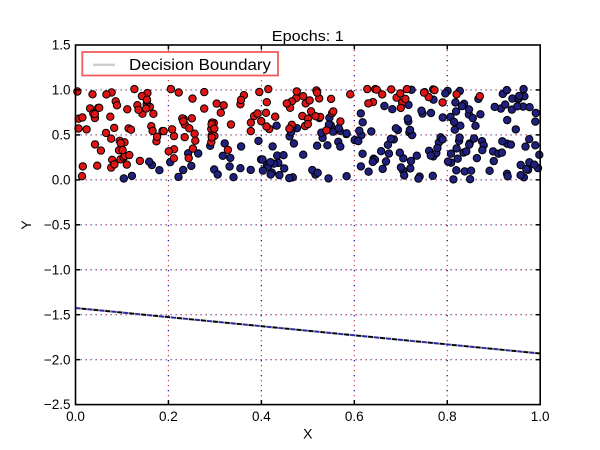 The height and width of the screenshot is (450, 600). Describe the element at coordinates (61, 45) in the screenshot. I see `svg-text: 1.5` at that location.